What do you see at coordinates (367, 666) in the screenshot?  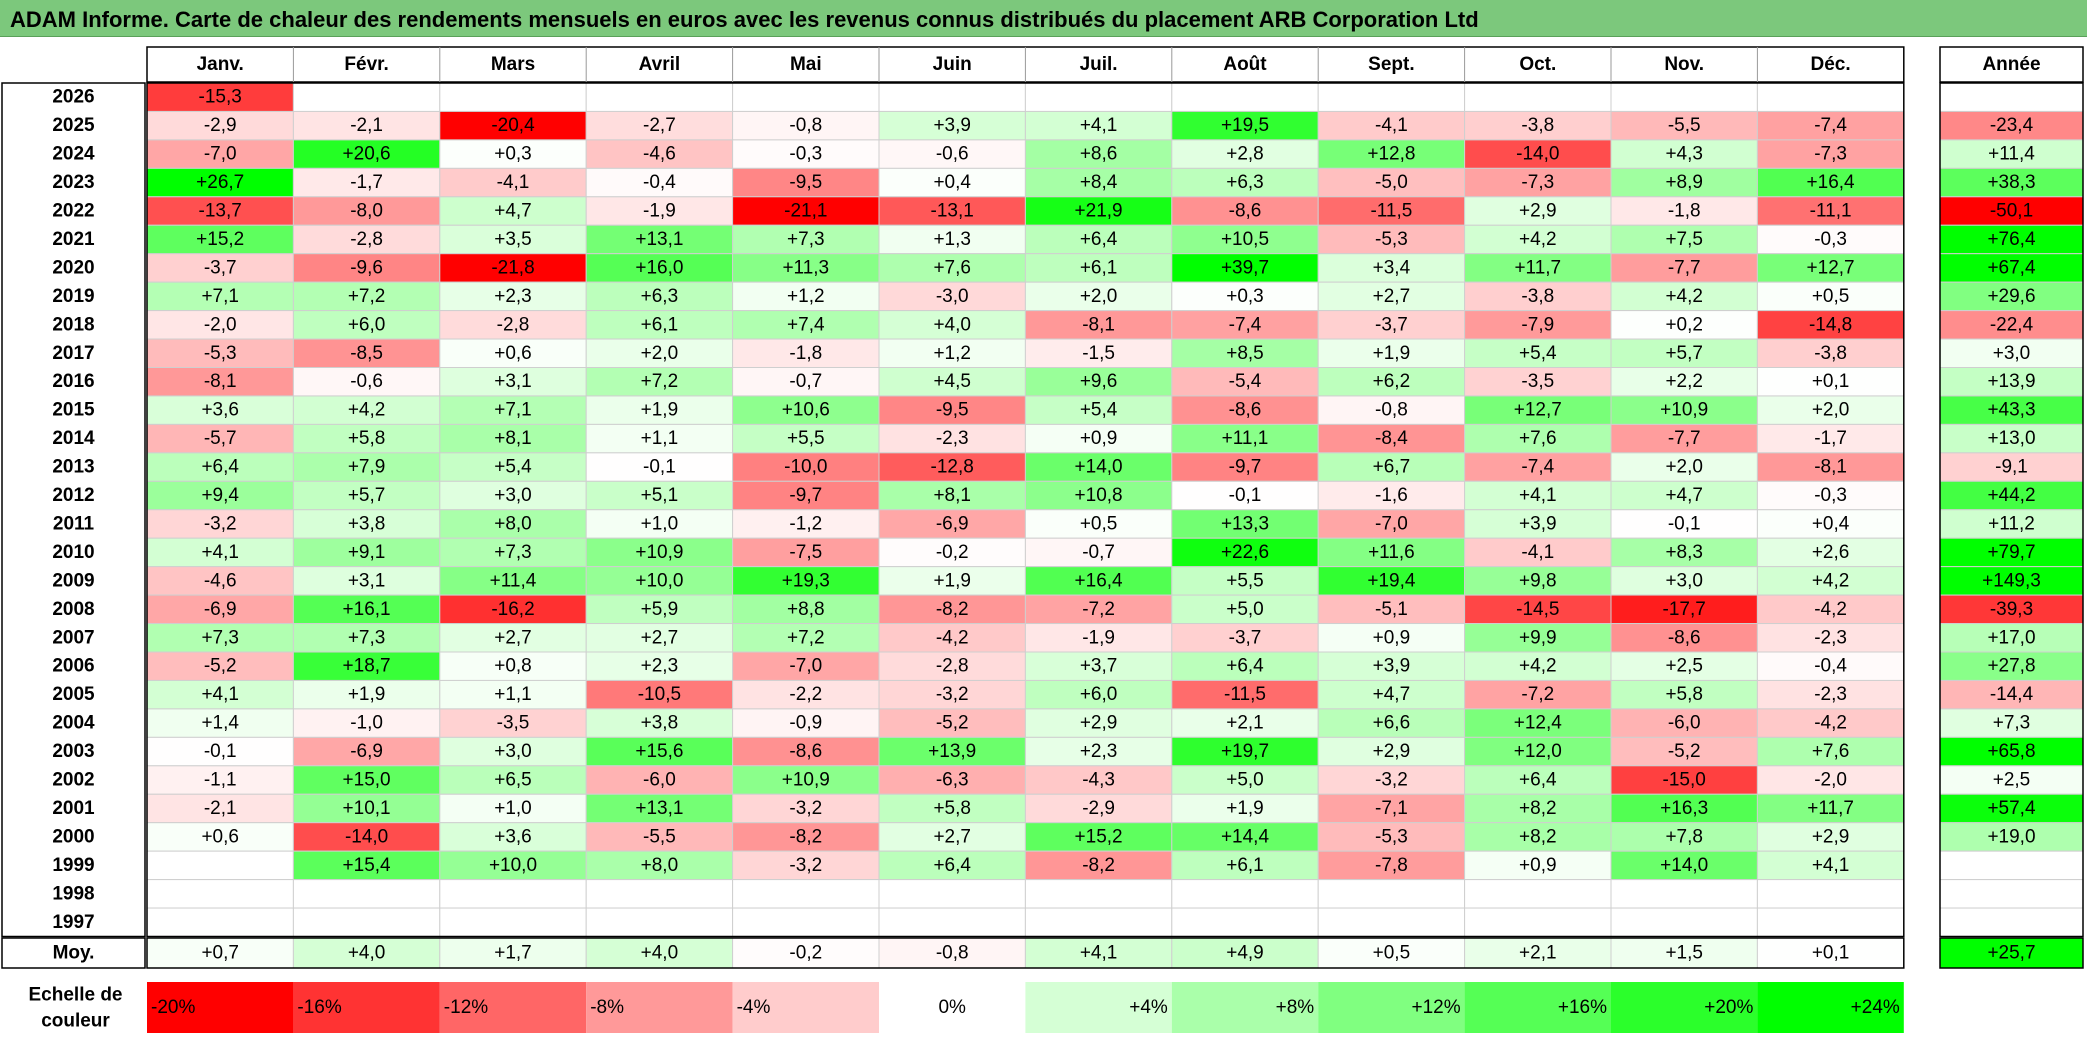 I see `cell-value: +18,7` at bounding box center [367, 666].